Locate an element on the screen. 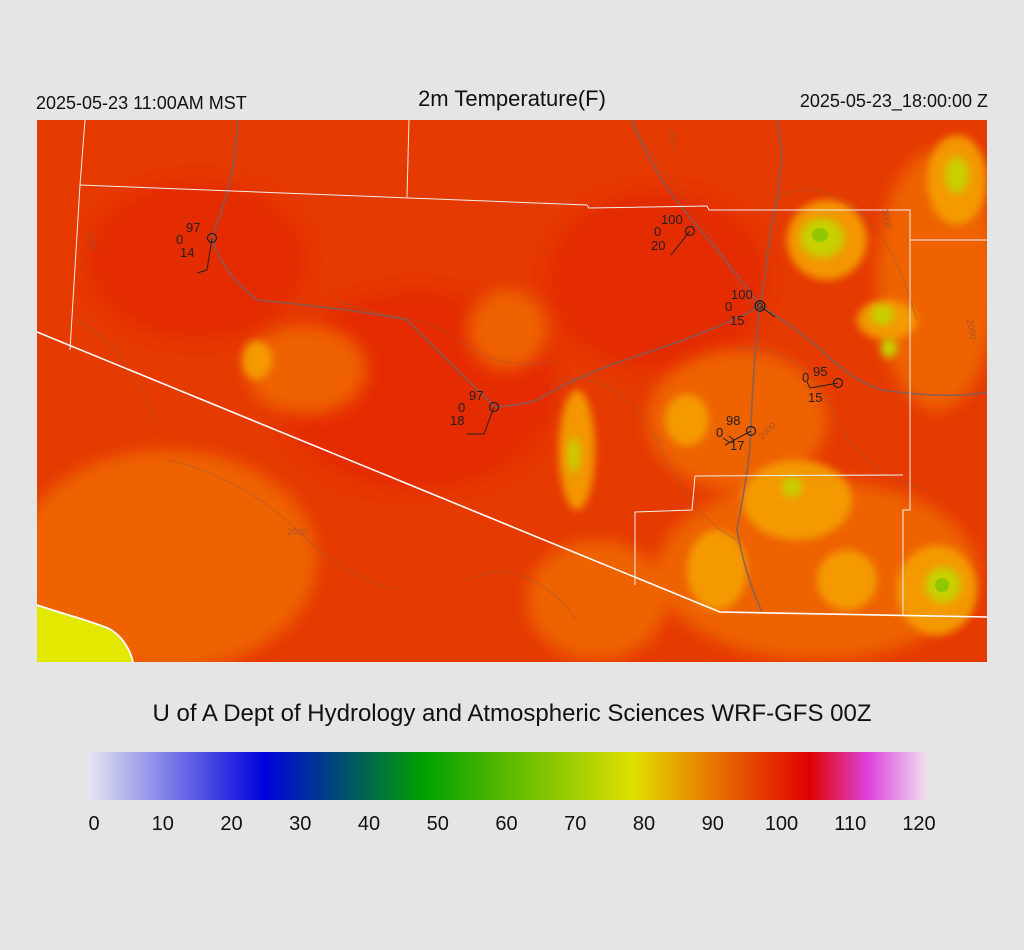 The height and width of the screenshot is (950, 1024). station-temp: 98 is located at coordinates (733, 420).